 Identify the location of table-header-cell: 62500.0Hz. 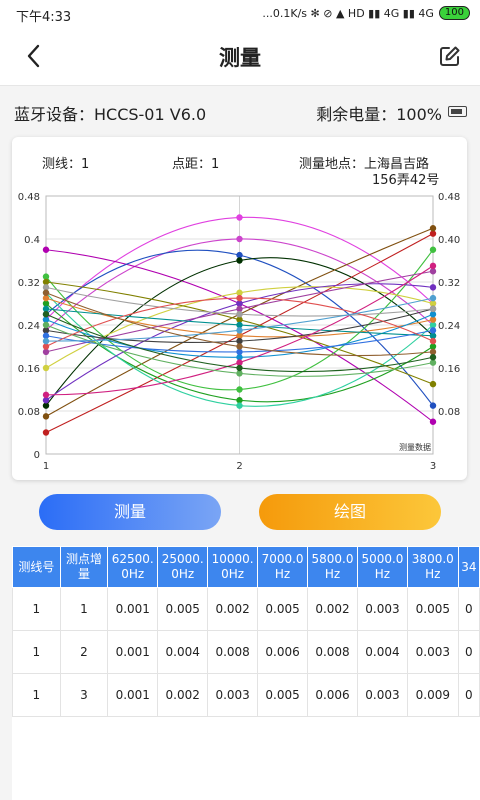
(133, 567).